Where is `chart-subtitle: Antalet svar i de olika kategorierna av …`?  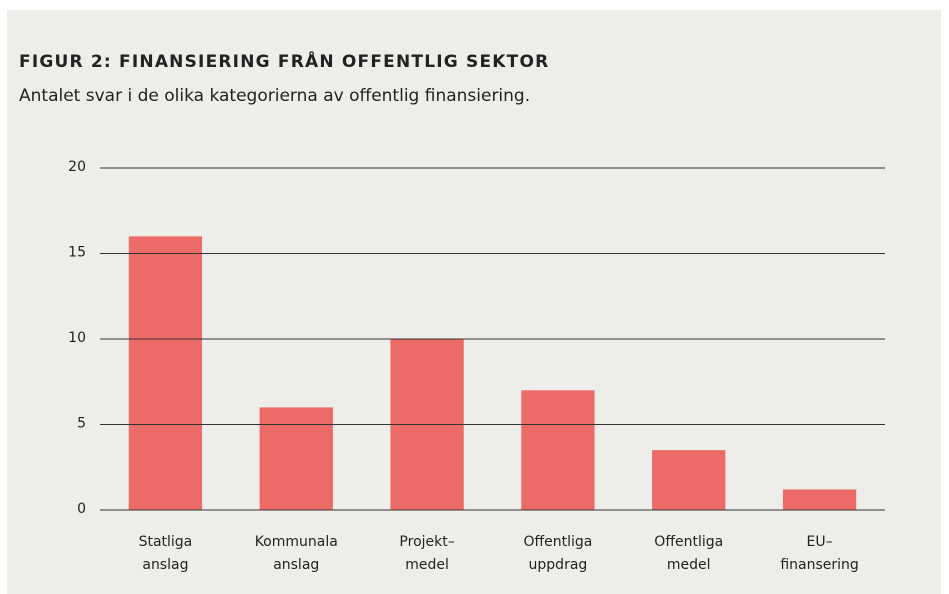 chart-subtitle: Antalet svar i de olika kategorierna av … is located at coordinates (274, 96).